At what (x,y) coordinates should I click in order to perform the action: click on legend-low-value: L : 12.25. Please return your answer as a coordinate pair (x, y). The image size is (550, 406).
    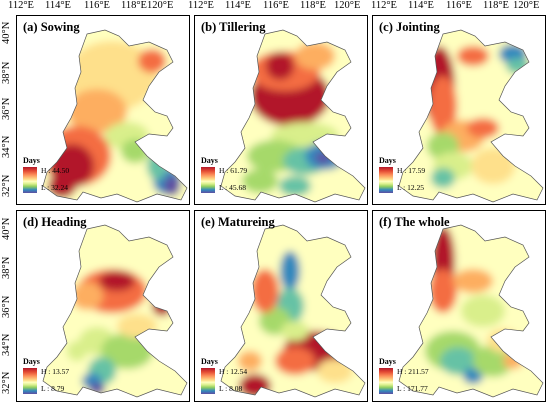
    Looking at the image, I should click on (411, 187).